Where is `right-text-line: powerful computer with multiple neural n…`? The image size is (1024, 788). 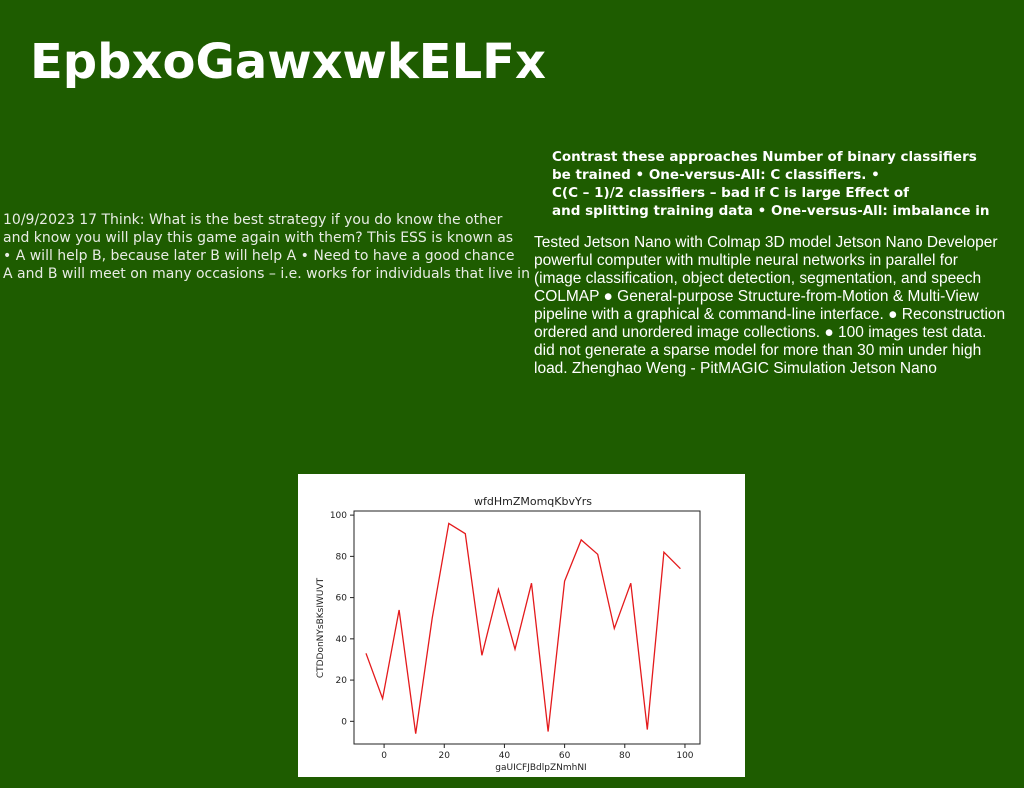 right-text-line: powerful computer with multiple neural n… is located at coordinates (746, 260).